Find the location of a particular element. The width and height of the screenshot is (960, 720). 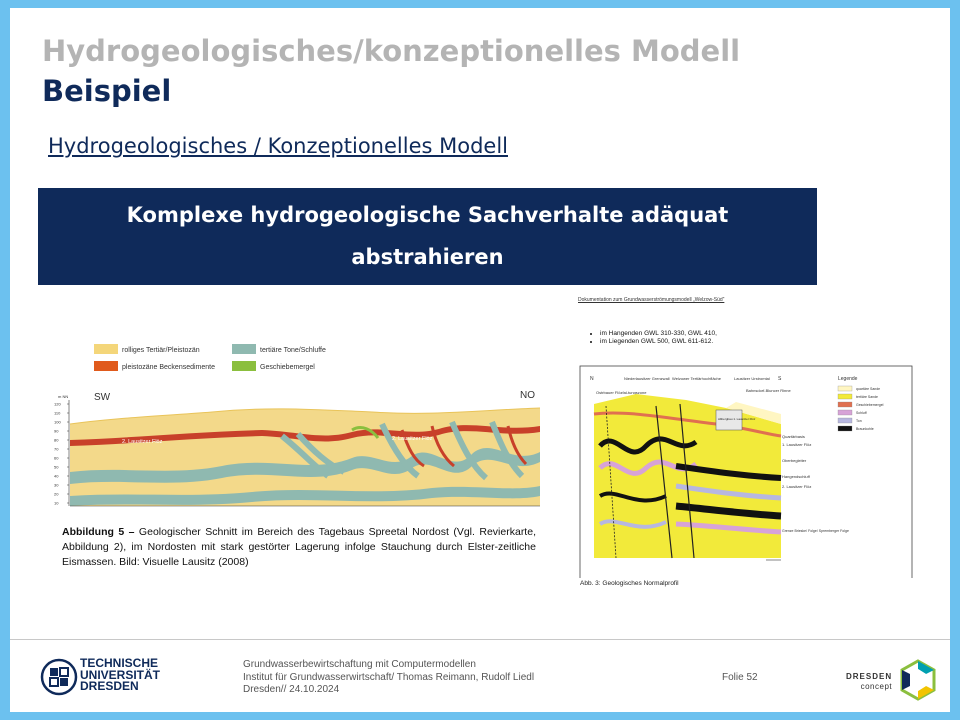

partner-line-2: concept is located at coordinates (876, 686).